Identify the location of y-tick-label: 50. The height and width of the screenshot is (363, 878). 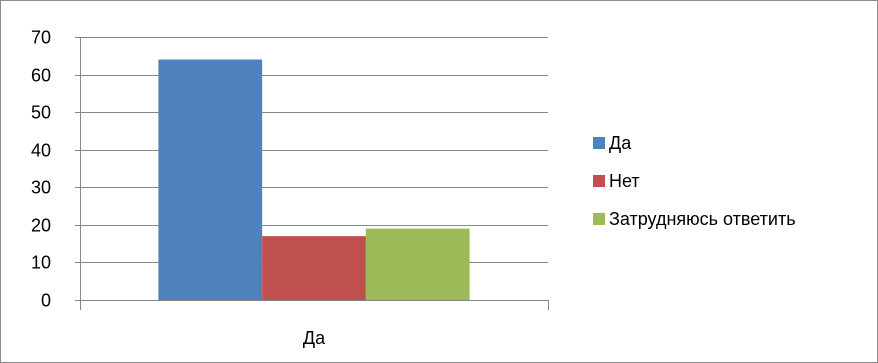
(41, 113).